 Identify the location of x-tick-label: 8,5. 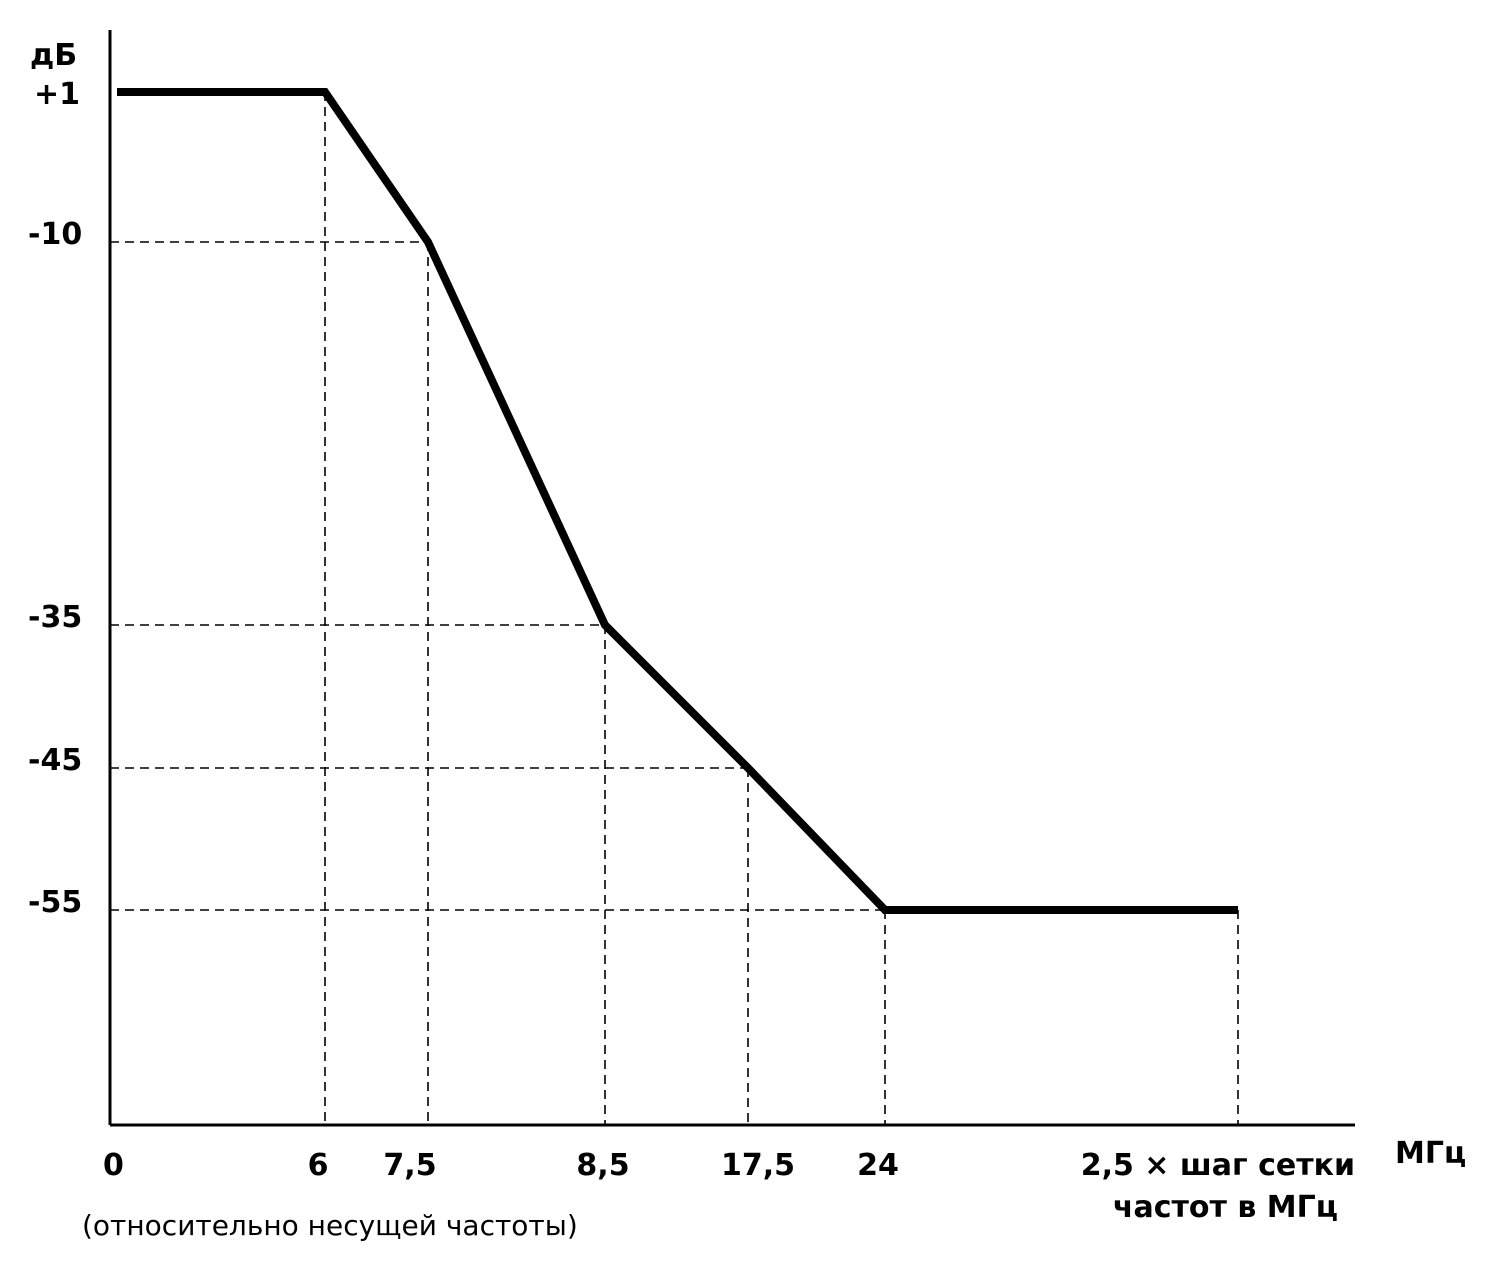
(602, 1165).